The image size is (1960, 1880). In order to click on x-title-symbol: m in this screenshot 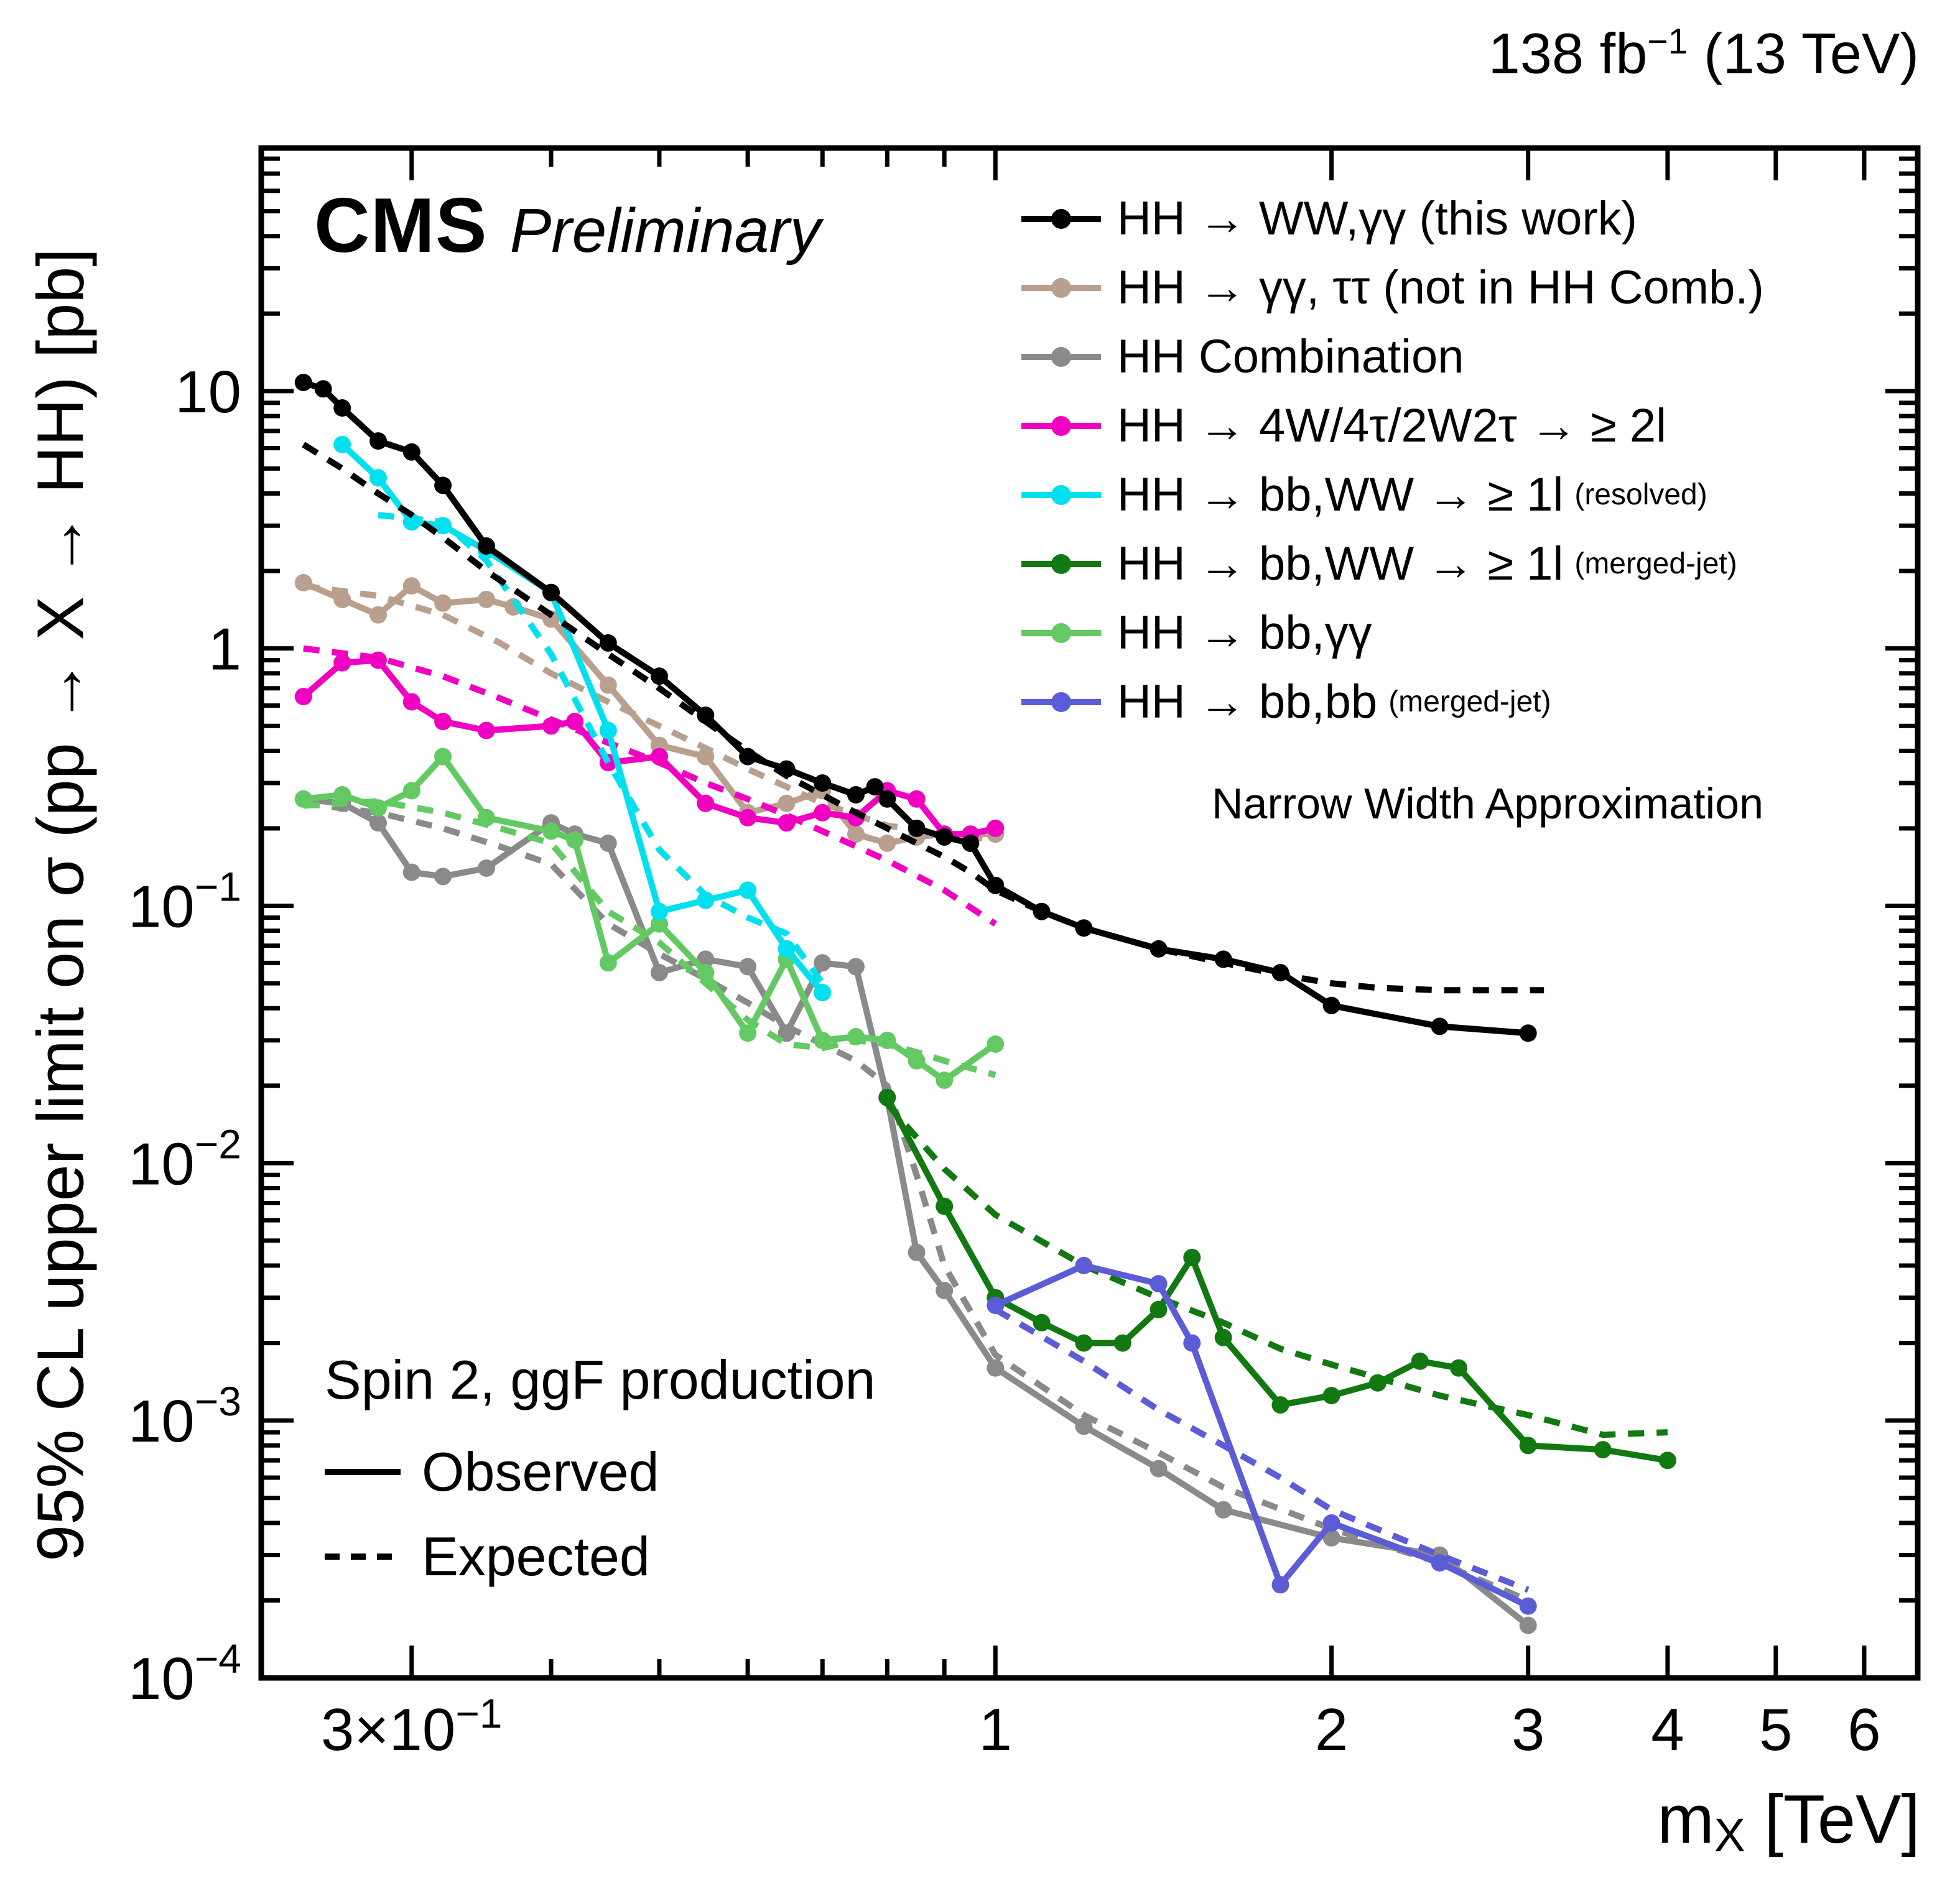, I will do `click(1685, 1819)`.